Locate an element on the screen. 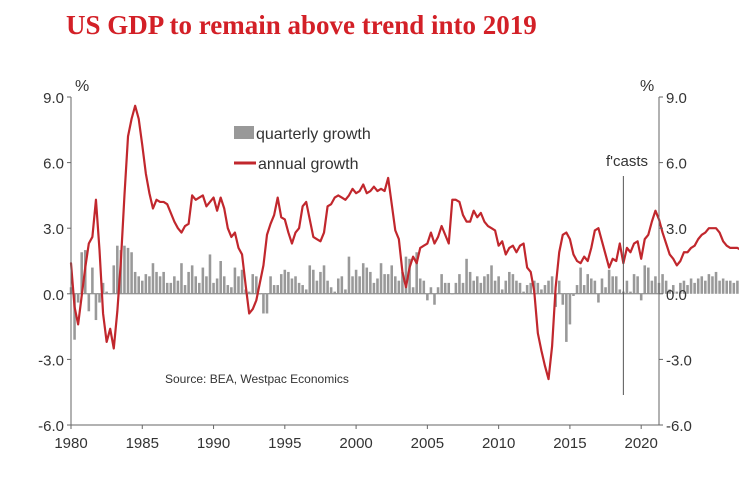  right-tick-label: -3.0 is located at coordinates (679, 360).